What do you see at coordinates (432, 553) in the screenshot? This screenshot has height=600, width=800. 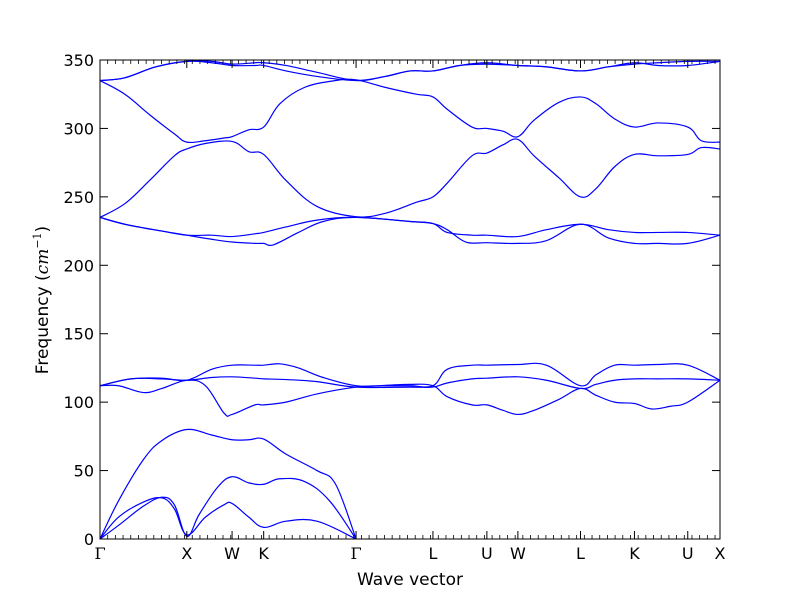 I see `x-tick-label-6: L` at bounding box center [432, 553].